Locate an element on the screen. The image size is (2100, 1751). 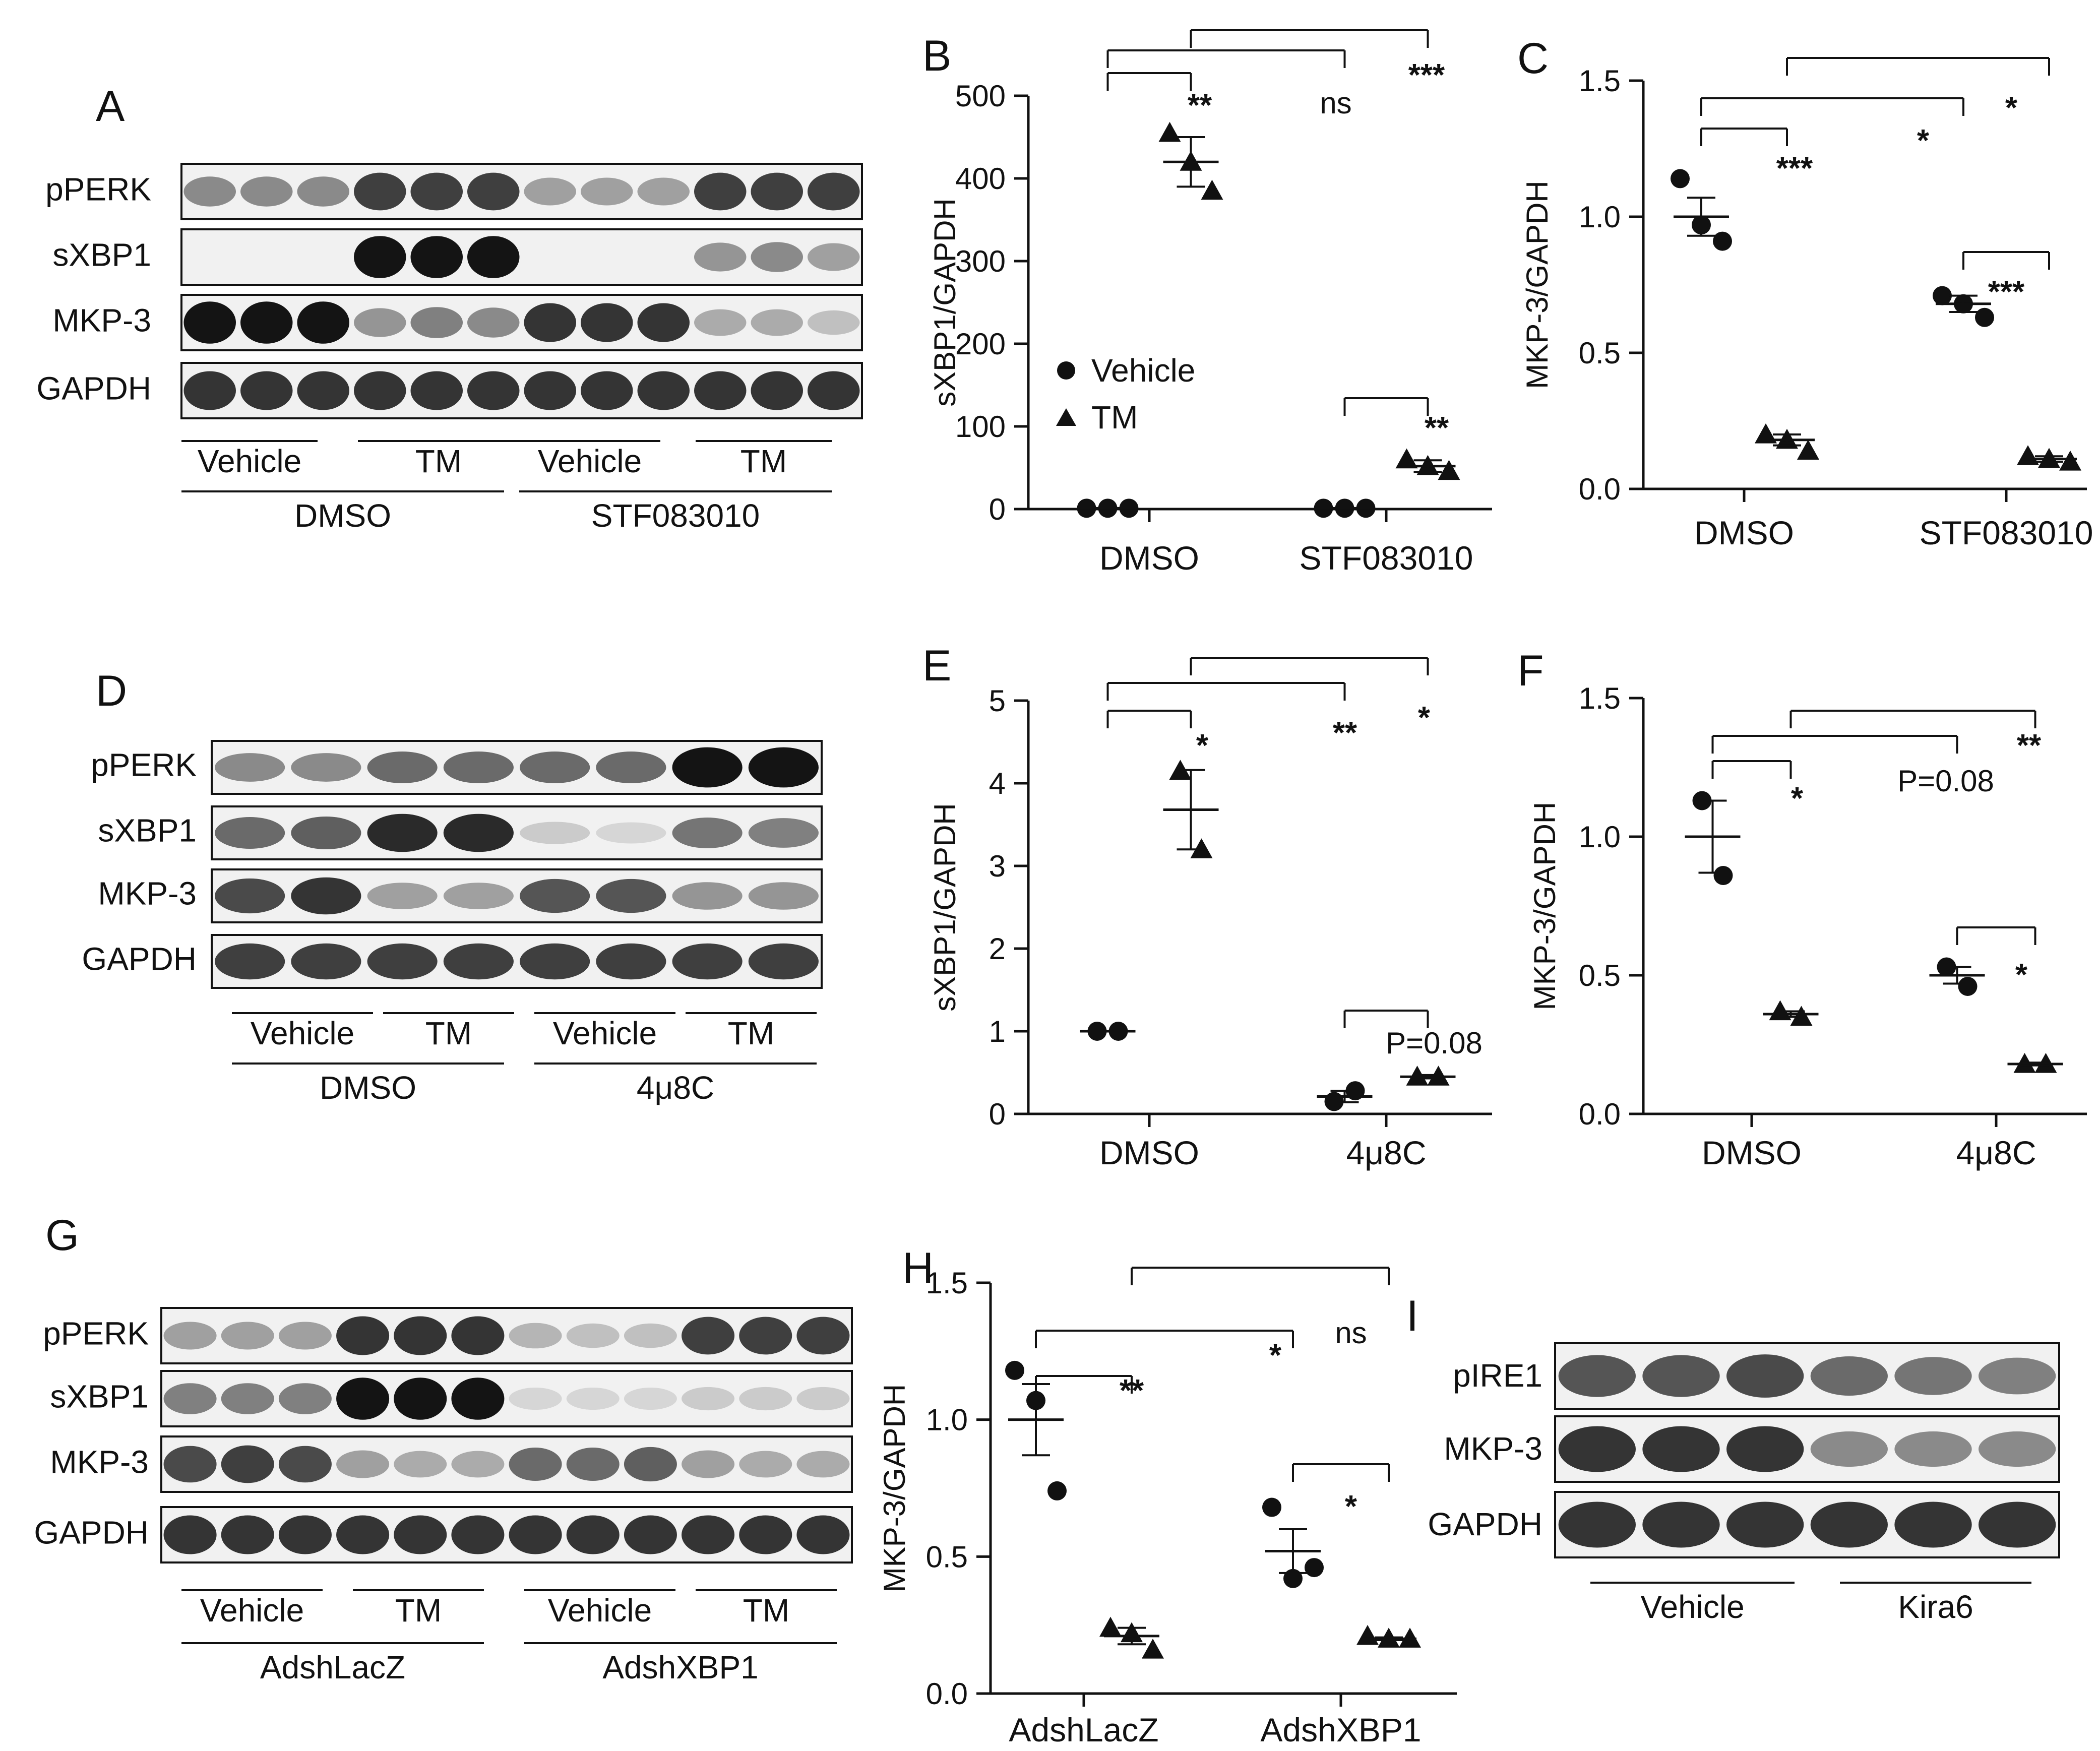
significance-label: P=0.08 is located at coordinates (1434, 1043).